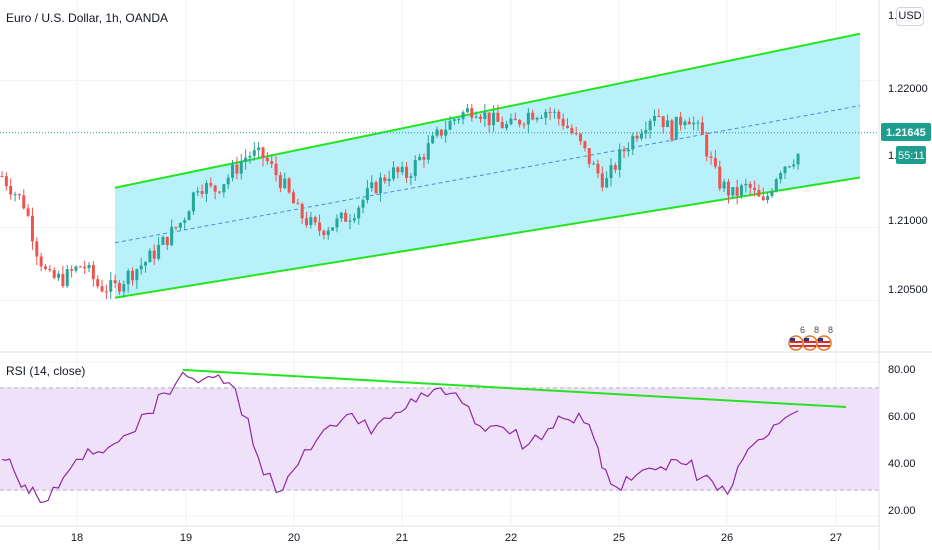 This screenshot has width=932, height=550. I want to click on countdown-prefix: 1., so click(892, 156).